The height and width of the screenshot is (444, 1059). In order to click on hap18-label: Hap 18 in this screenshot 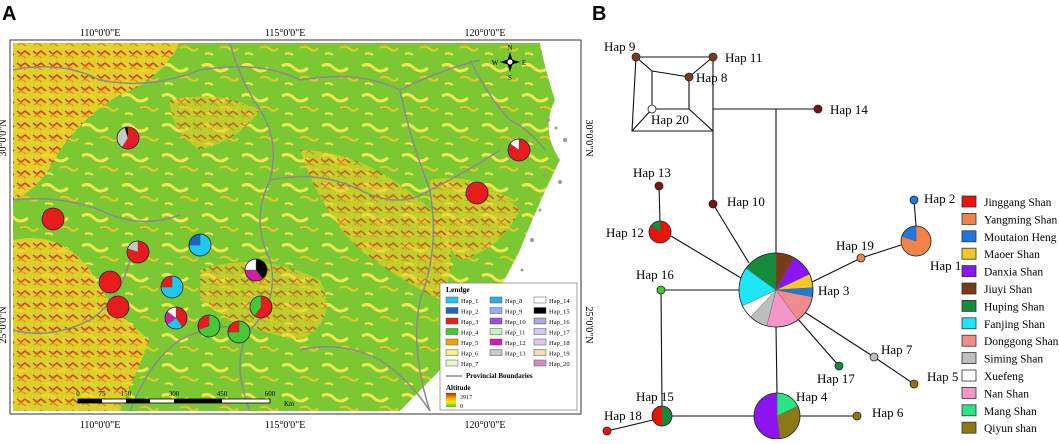, I will do `click(623, 415)`.